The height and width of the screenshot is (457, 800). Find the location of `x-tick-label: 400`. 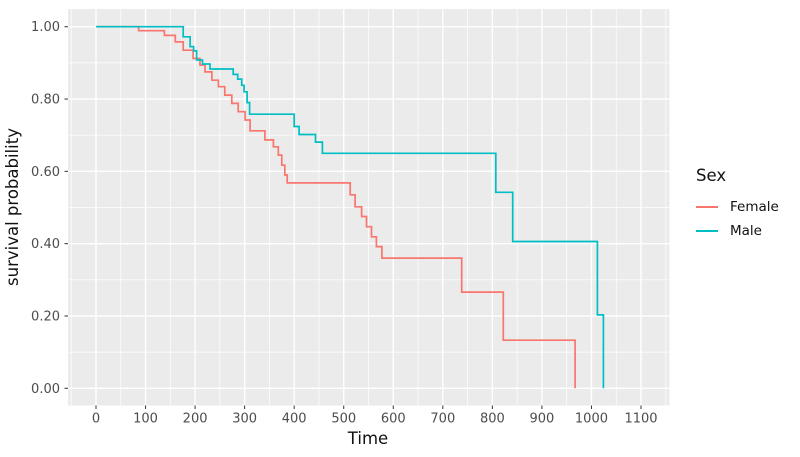

x-tick-label: 400 is located at coordinates (294, 419).